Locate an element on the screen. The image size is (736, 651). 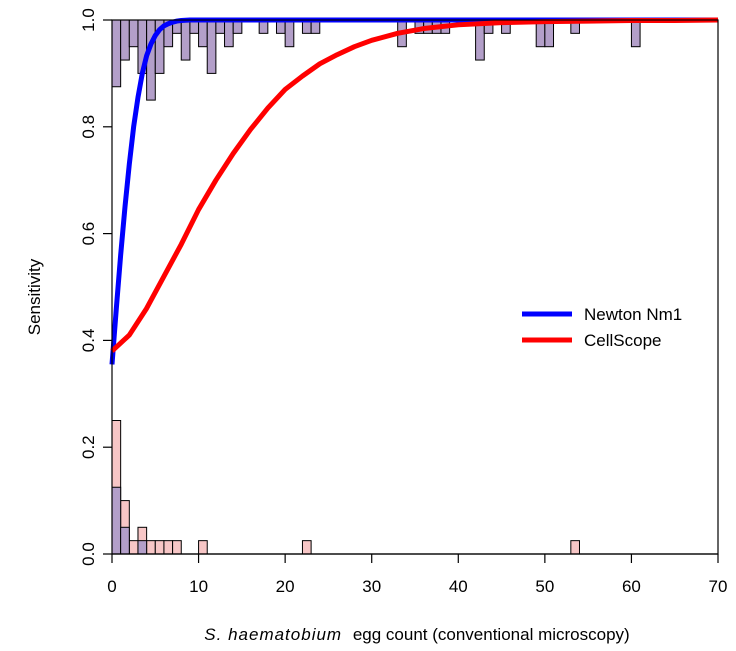
x-axis: 0 10 20 30 40 50 60 70 is located at coordinates (417, 574).